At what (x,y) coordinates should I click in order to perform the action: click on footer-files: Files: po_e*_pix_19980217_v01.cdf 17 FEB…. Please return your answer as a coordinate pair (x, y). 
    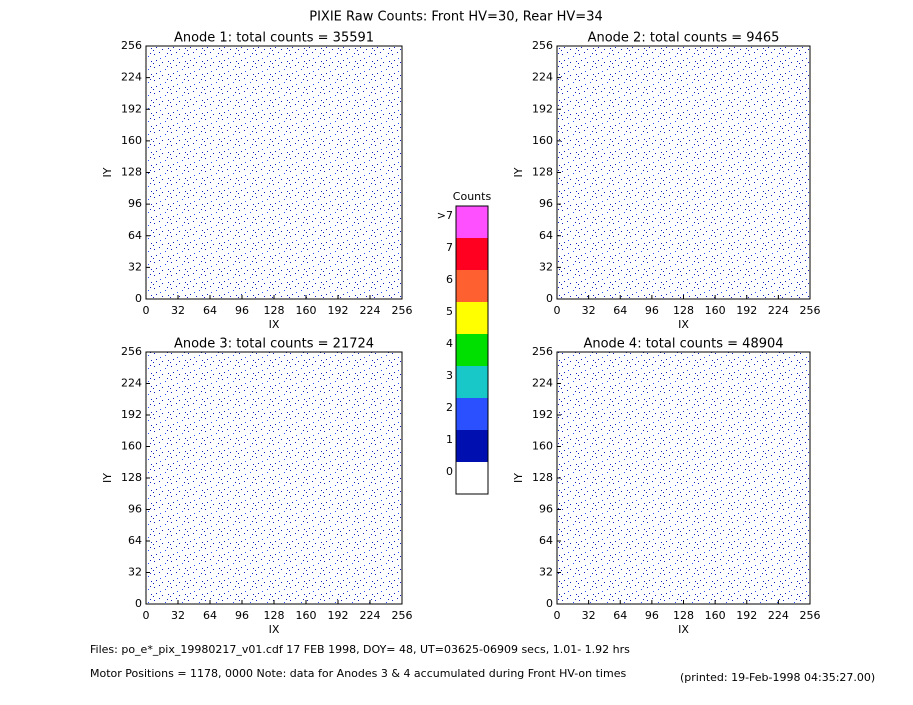
    Looking at the image, I should click on (360, 649).